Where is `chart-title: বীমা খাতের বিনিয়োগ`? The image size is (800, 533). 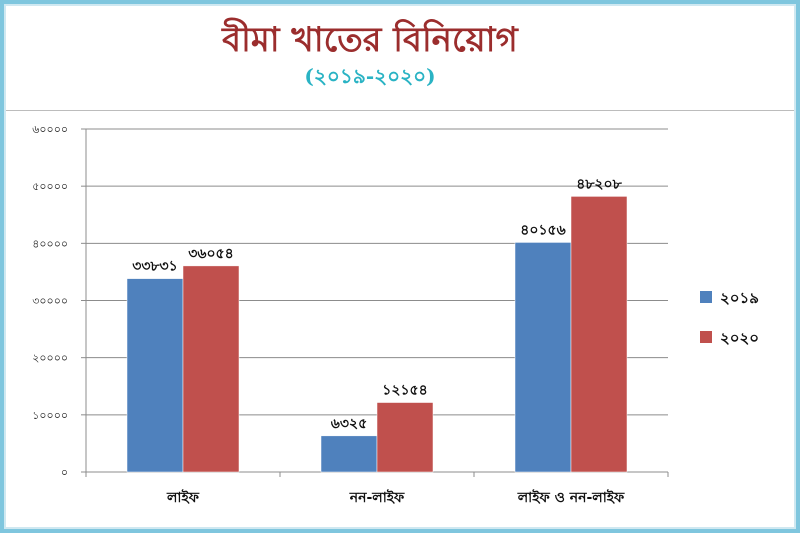 chart-title: বীমা খাতের বিনিয়োগ is located at coordinates (370, 40).